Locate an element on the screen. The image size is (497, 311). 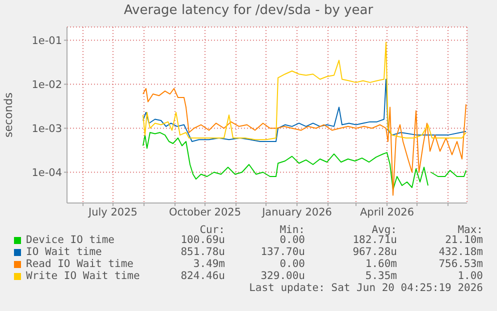
y-tick-label: 1e-01 is located at coordinates (47, 40).